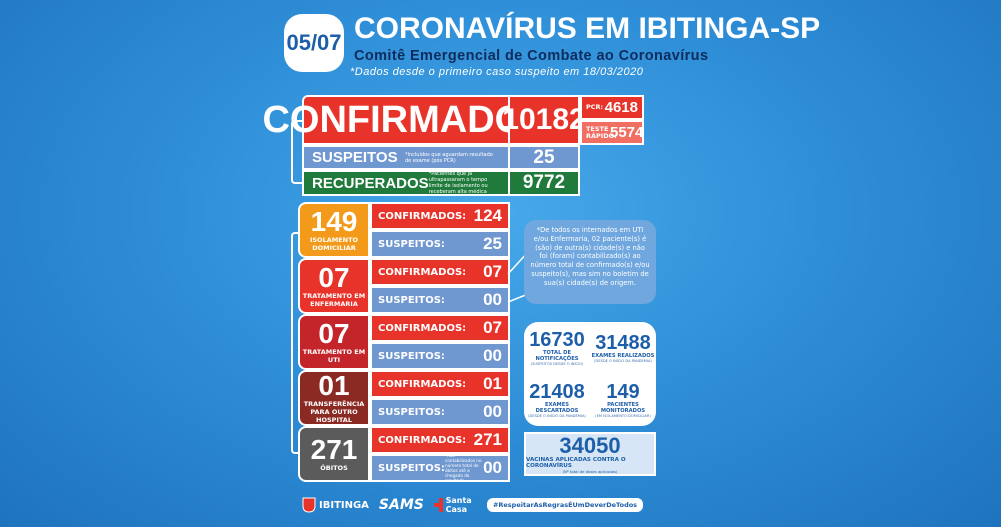 This screenshot has width=1001, height=527. I want to click on vaccines-value: 34050, so click(590, 445).